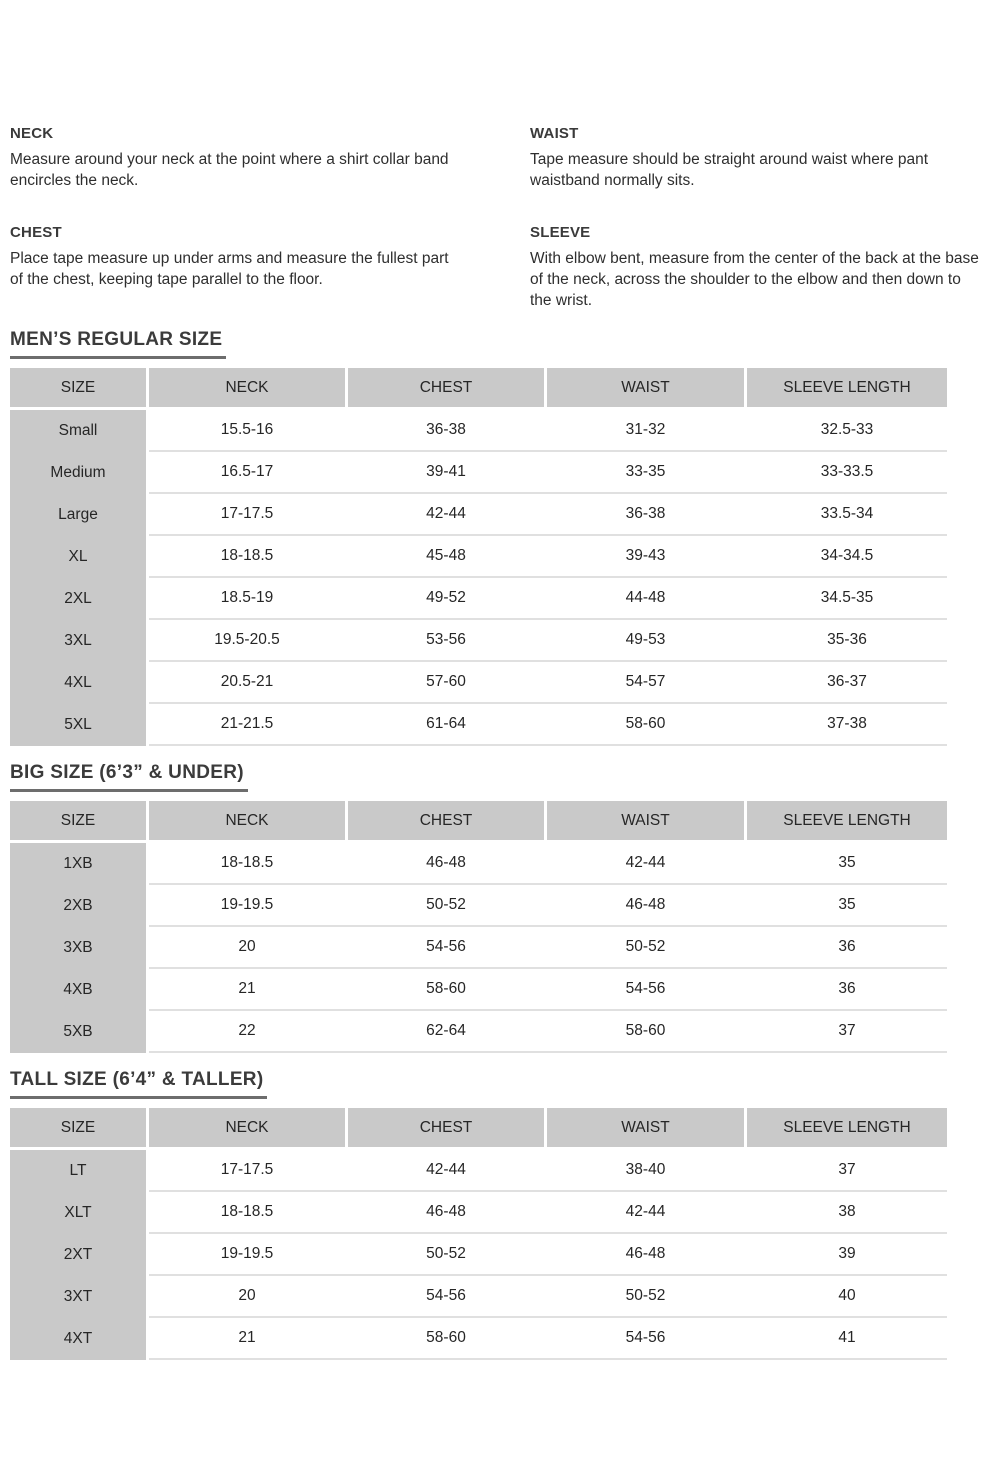  Describe the element at coordinates (645, 513) in the screenshot. I see `value-cell: 36-38` at that location.